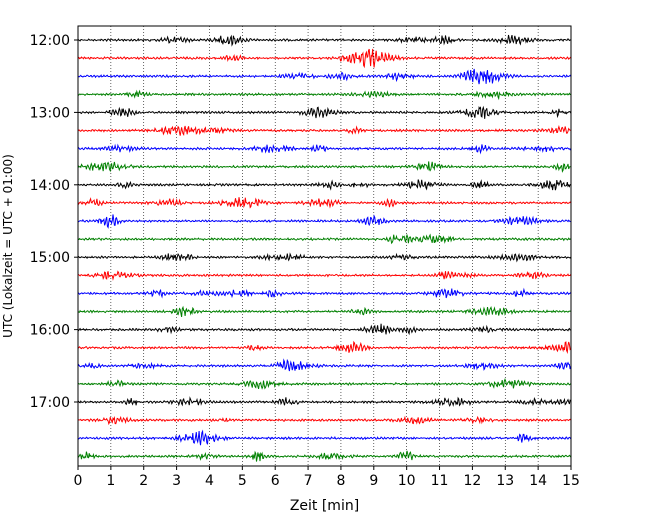  What do you see at coordinates (340, 481) in the screenshot?
I see `x-tick-label: 8` at bounding box center [340, 481].